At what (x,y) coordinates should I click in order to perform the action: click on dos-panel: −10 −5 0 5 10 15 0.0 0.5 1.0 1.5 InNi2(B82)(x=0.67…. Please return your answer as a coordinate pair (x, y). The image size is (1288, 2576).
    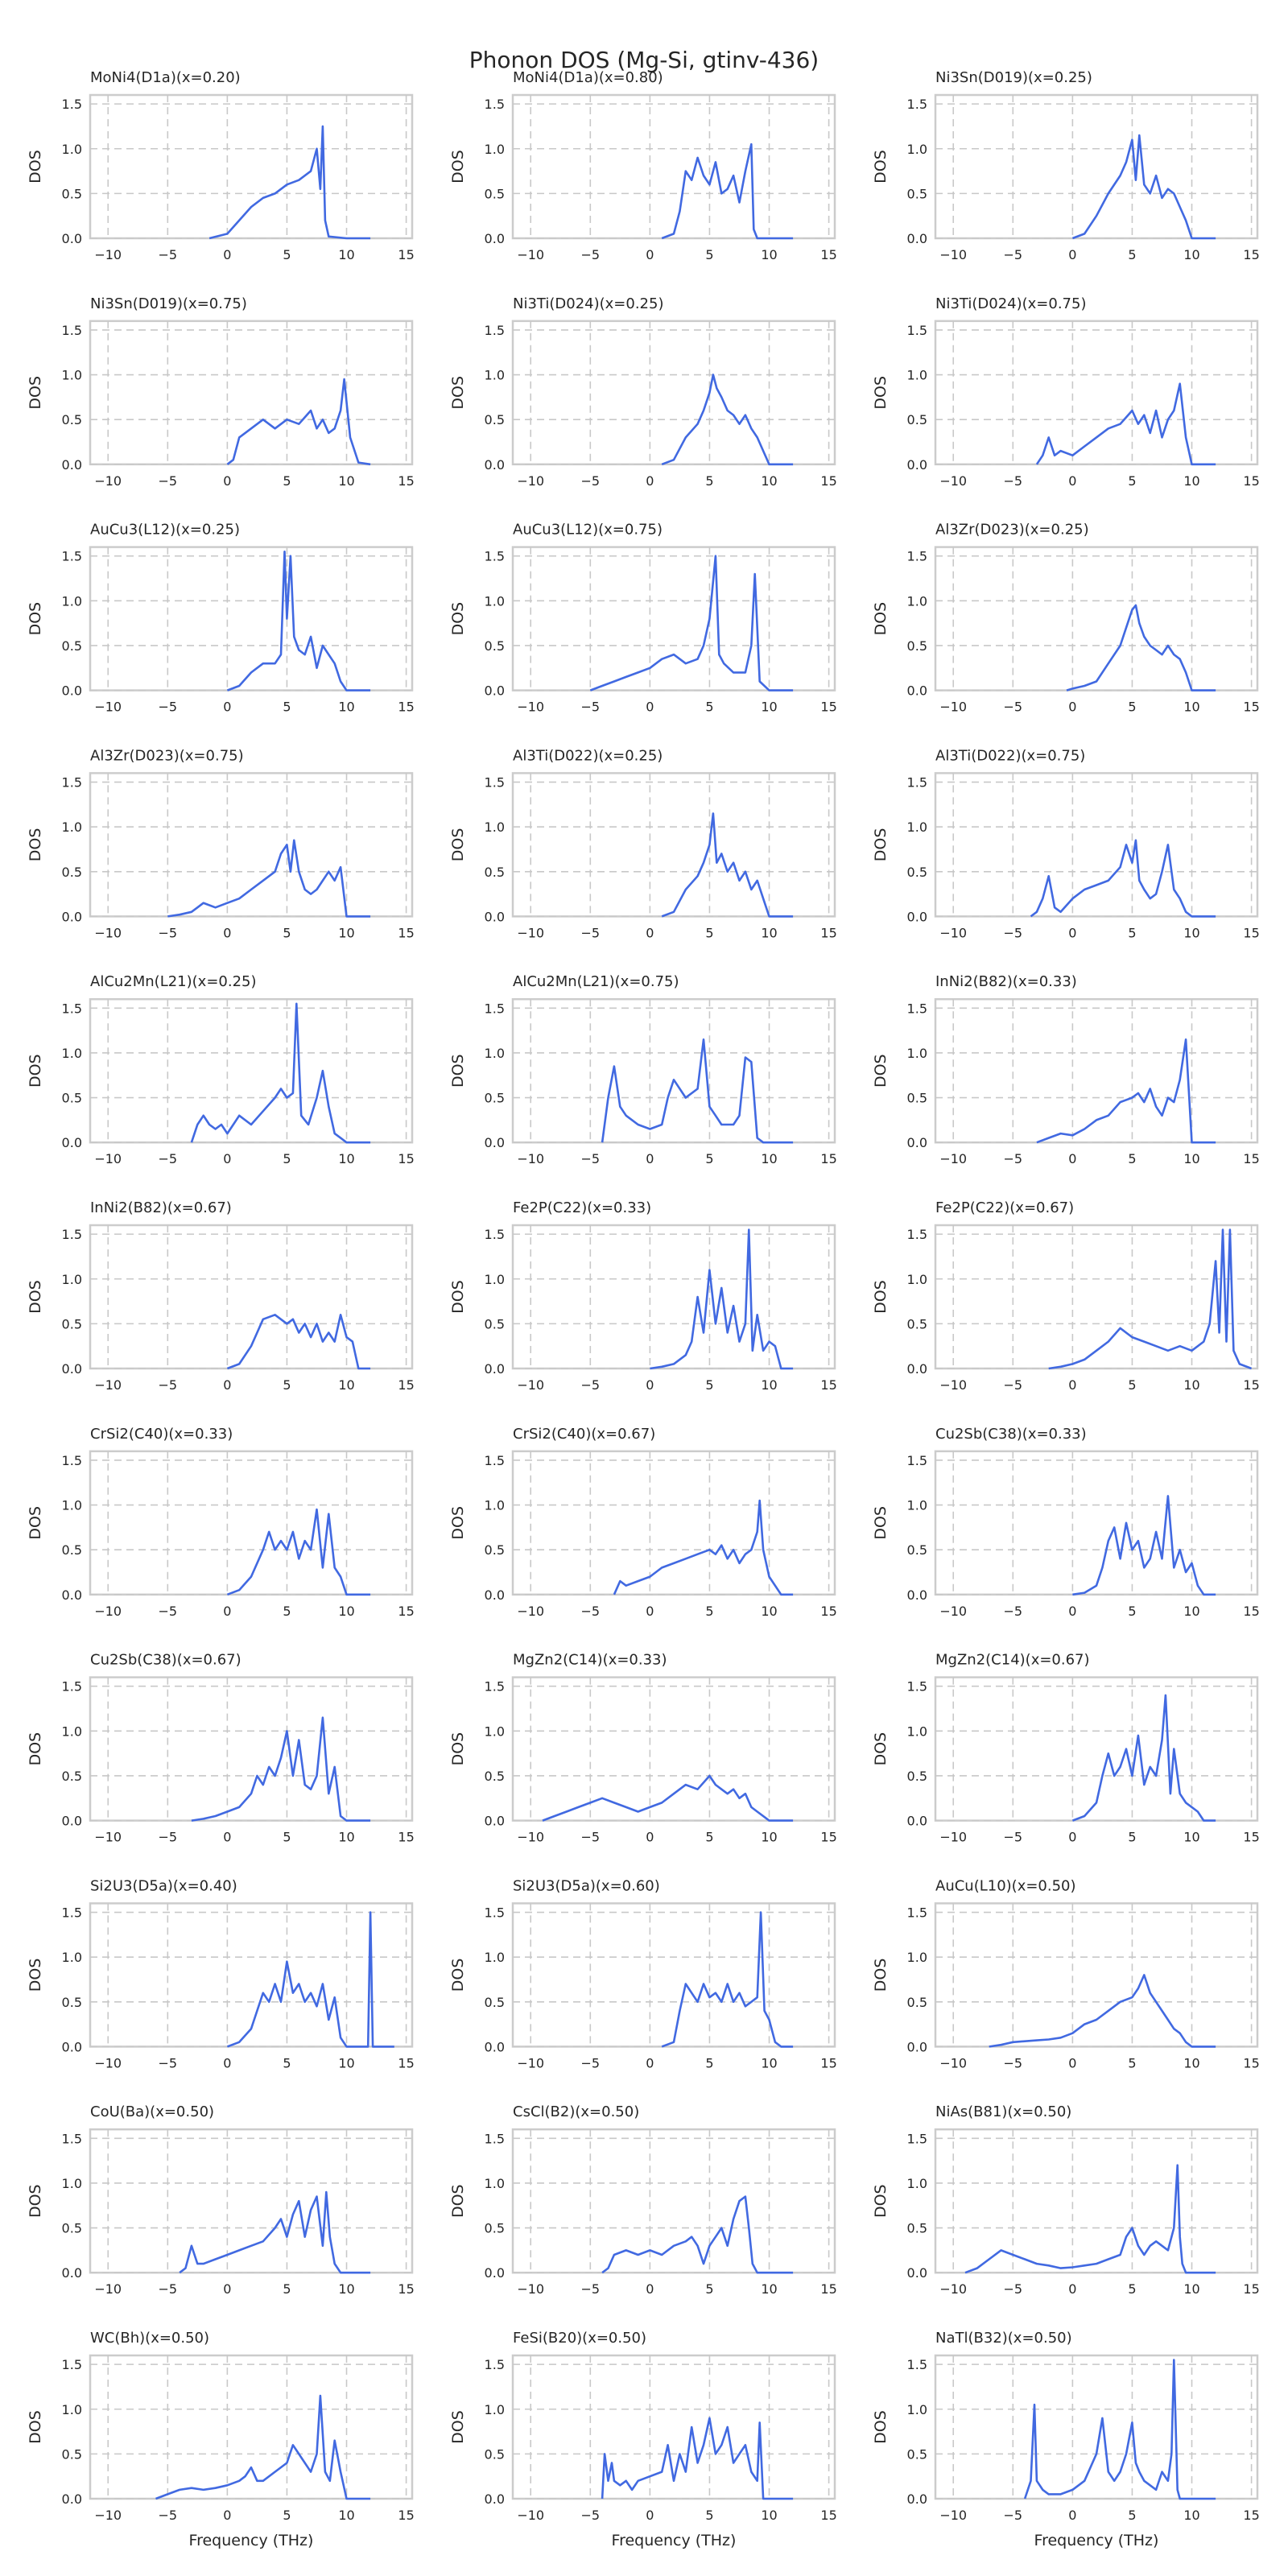
    Looking at the image, I should click on (221, 1296).